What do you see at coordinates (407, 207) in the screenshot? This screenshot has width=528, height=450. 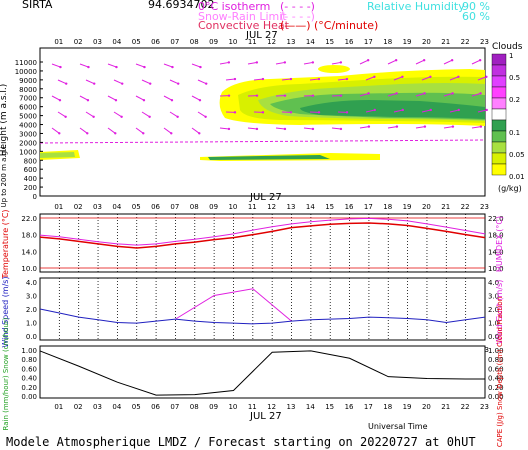 I see `hour-label: 19` at bounding box center [407, 207].